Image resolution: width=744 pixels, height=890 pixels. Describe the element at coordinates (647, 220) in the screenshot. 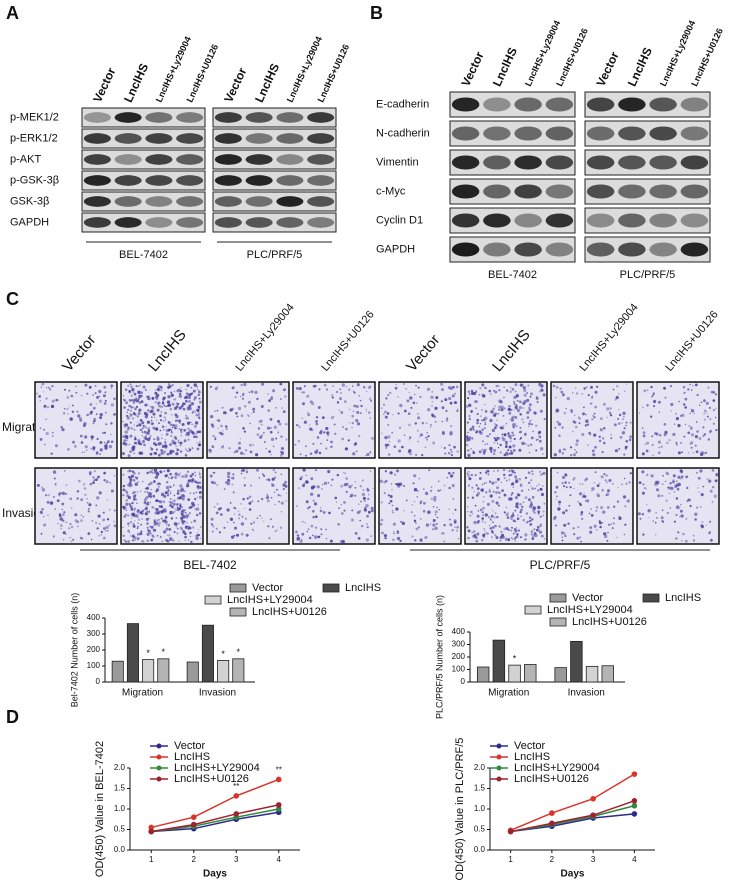

I see `blot-strip` at that location.